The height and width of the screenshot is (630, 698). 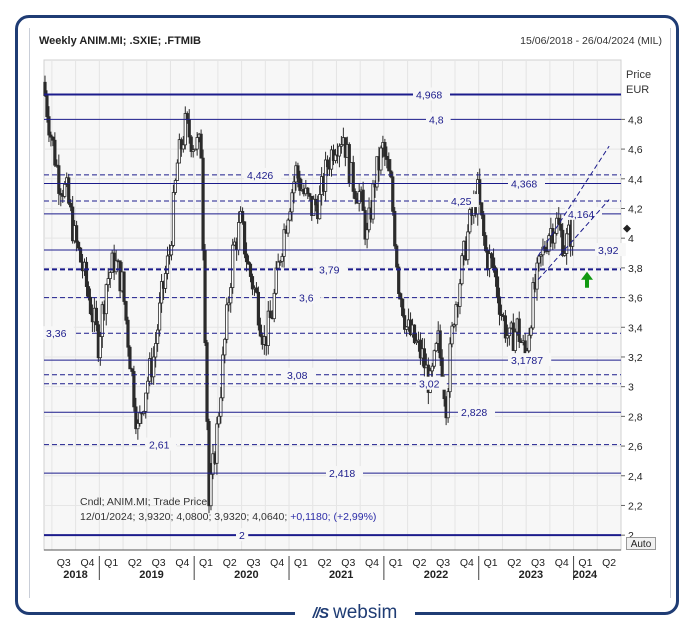 I want to click on year-label: 2018, so click(x=75, y=575).